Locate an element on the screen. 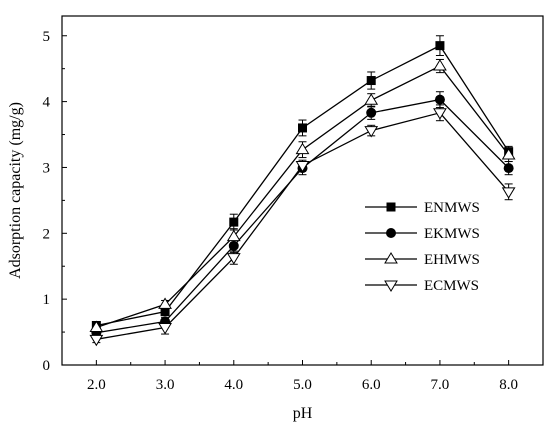 The image size is (550, 435). legend-marker-ecmws is located at coordinates (391, 286).